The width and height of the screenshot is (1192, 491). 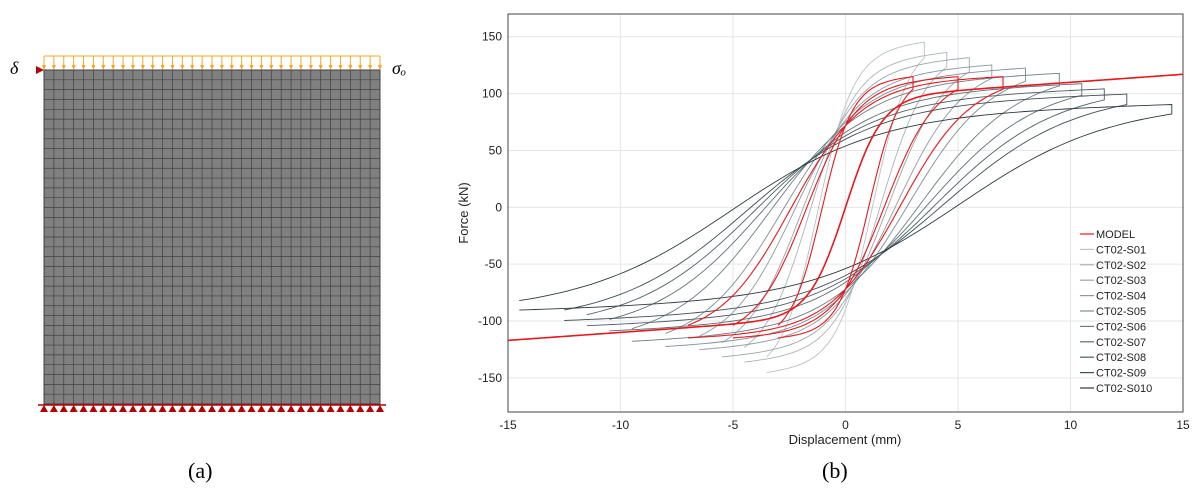 I want to click on series-line-ct02-s04, so click(x=846, y=207).